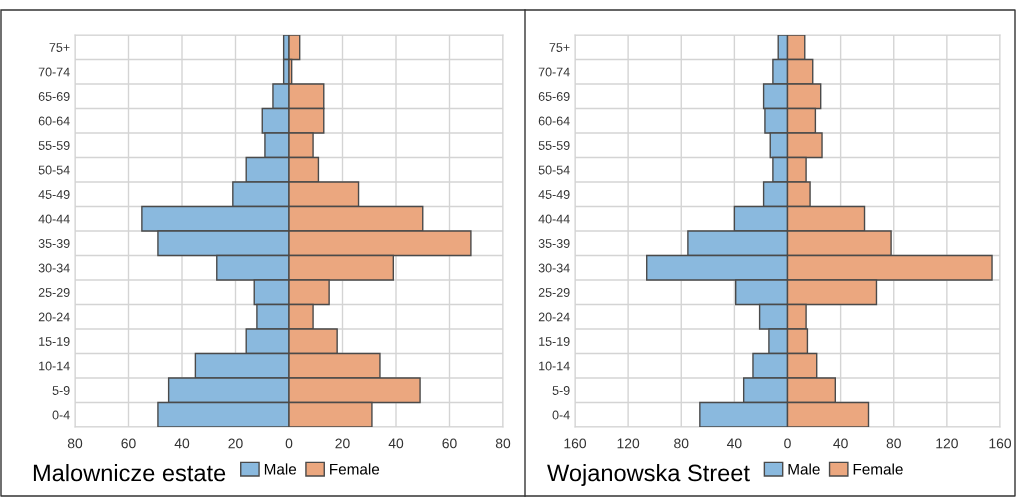 This screenshot has width=1016, height=497. What do you see at coordinates (648, 474) in the screenshot?
I see `text: Wojanowska Street` at bounding box center [648, 474].